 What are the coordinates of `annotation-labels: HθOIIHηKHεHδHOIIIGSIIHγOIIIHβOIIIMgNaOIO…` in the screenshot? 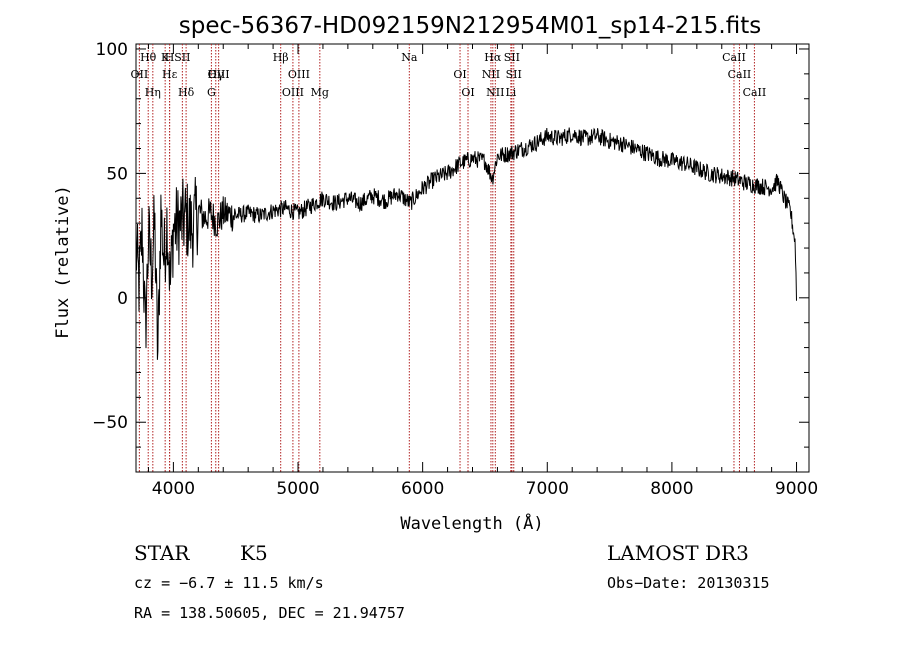 It's located at (449, 75).